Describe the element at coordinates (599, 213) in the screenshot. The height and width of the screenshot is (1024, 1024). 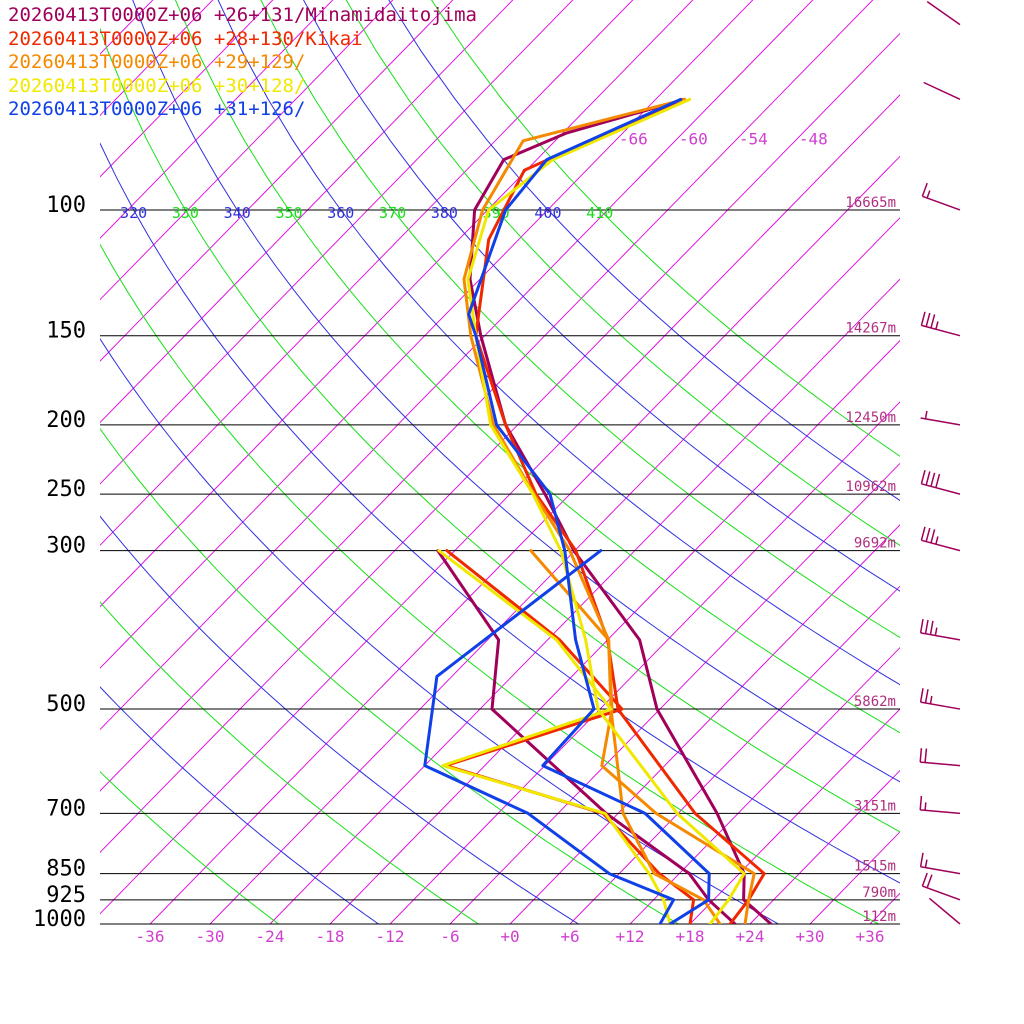
I see `theta-label: 410` at that location.